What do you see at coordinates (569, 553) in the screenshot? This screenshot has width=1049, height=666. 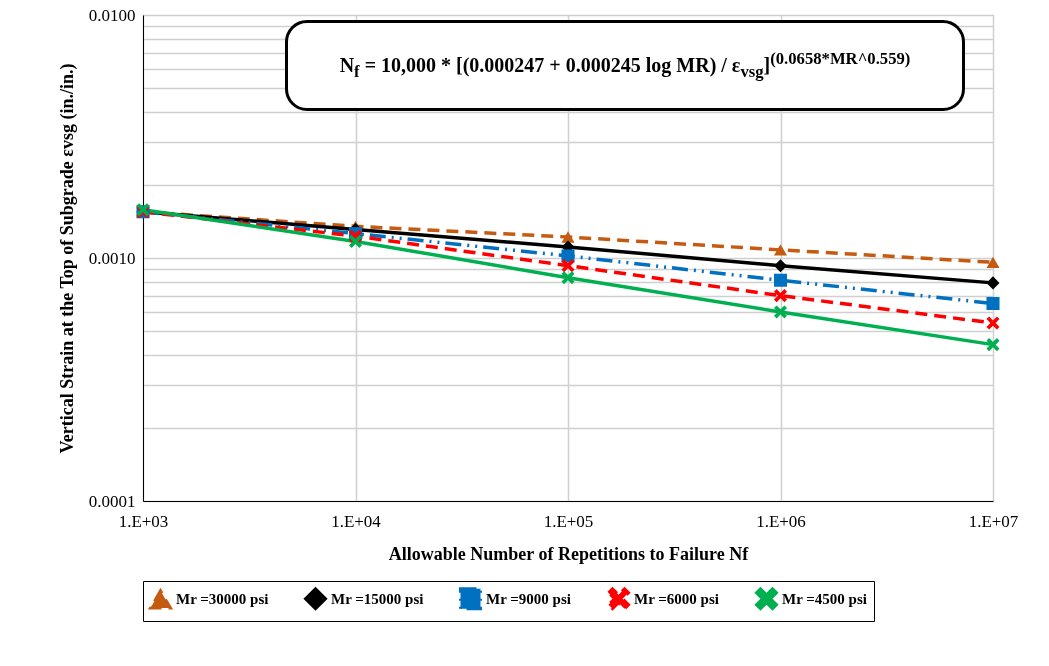 I see `x-axis-title: Allowable Number of Repetitions to Failure Nf` at bounding box center [569, 553].